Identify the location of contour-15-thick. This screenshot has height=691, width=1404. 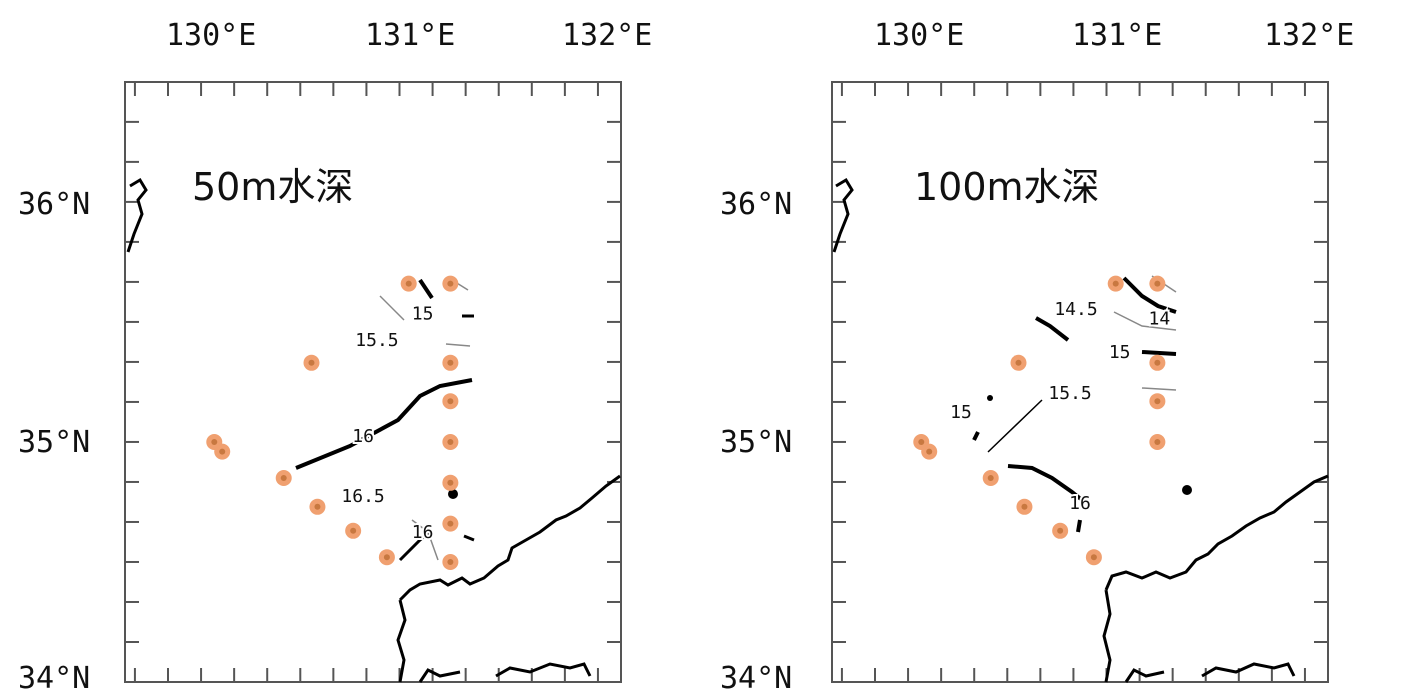
(426, 289).